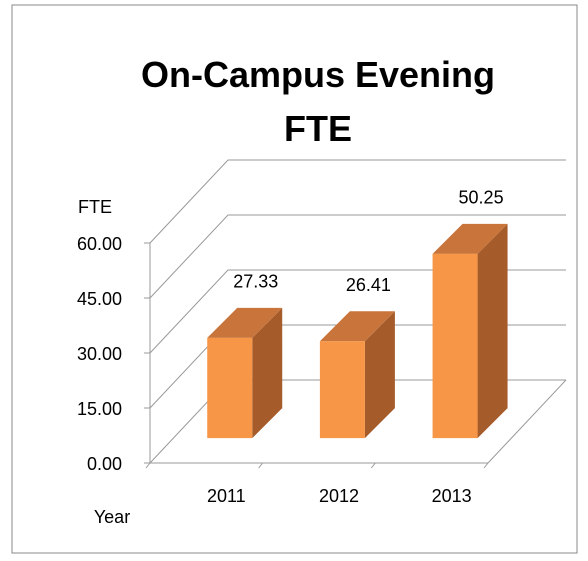 The width and height of the screenshot is (588, 561). What do you see at coordinates (112, 517) in the screenshot?
I see `x-axis-label: Year` at bounding box center [112, 517].